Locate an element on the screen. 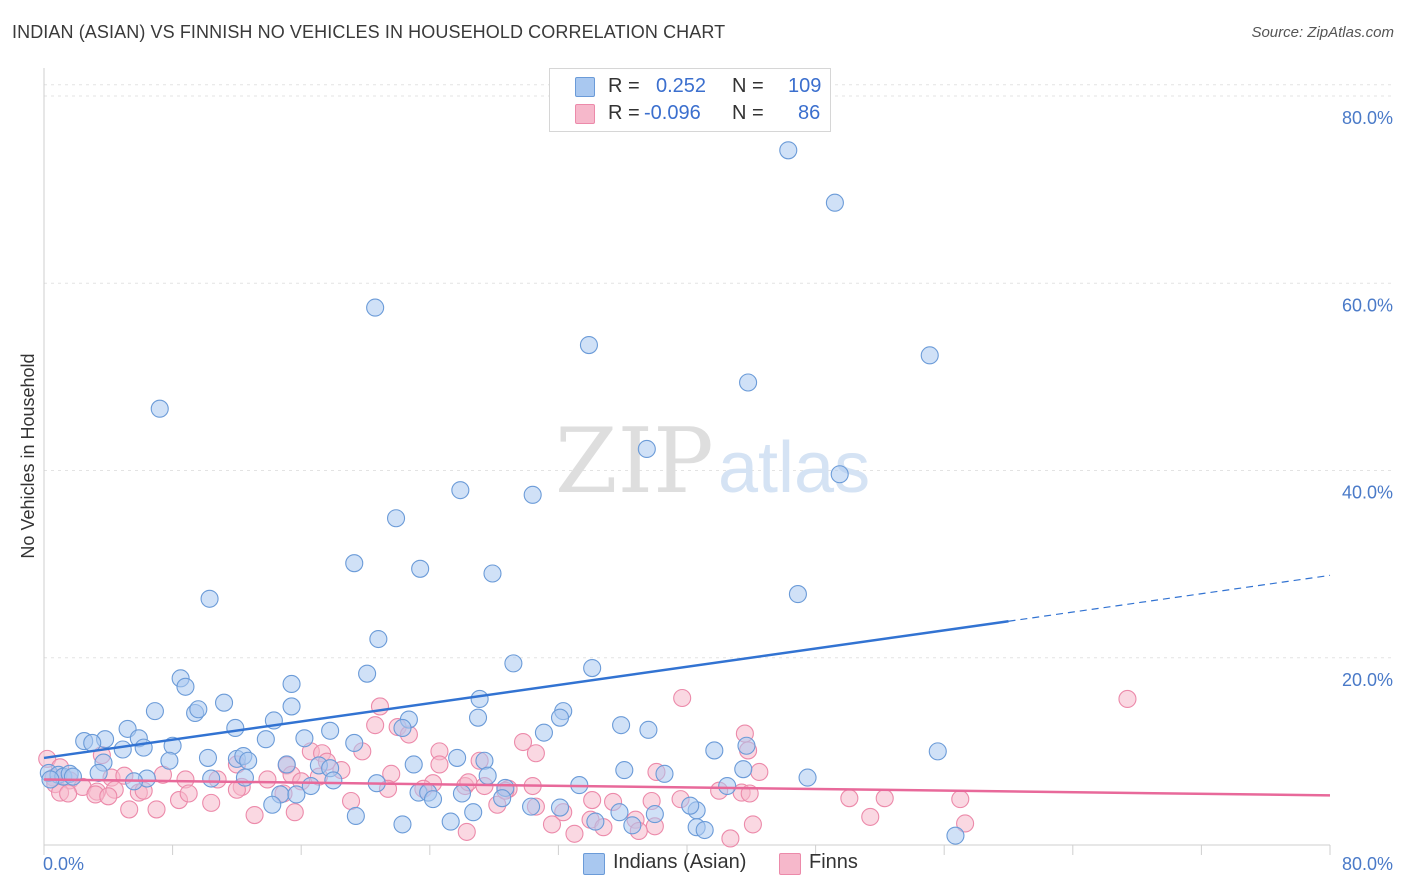 The image size is (1406, 892). y-tick-label: 60.0% is located at coordinates (1367, 305).